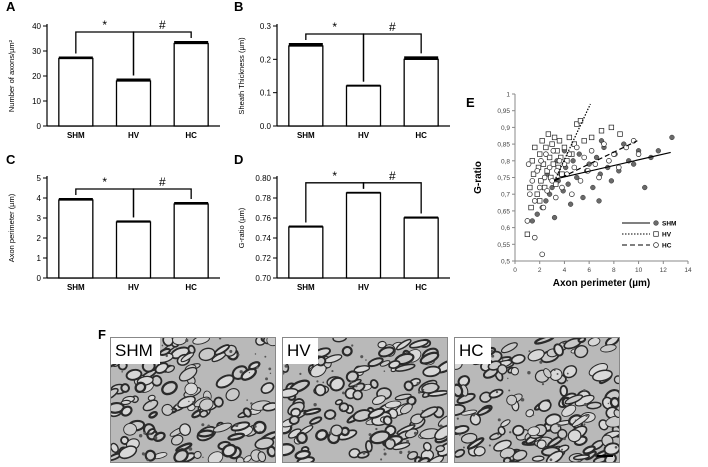 The image size is (708, 467). I want to click on panel-letter-d: D, so click(239, 159).